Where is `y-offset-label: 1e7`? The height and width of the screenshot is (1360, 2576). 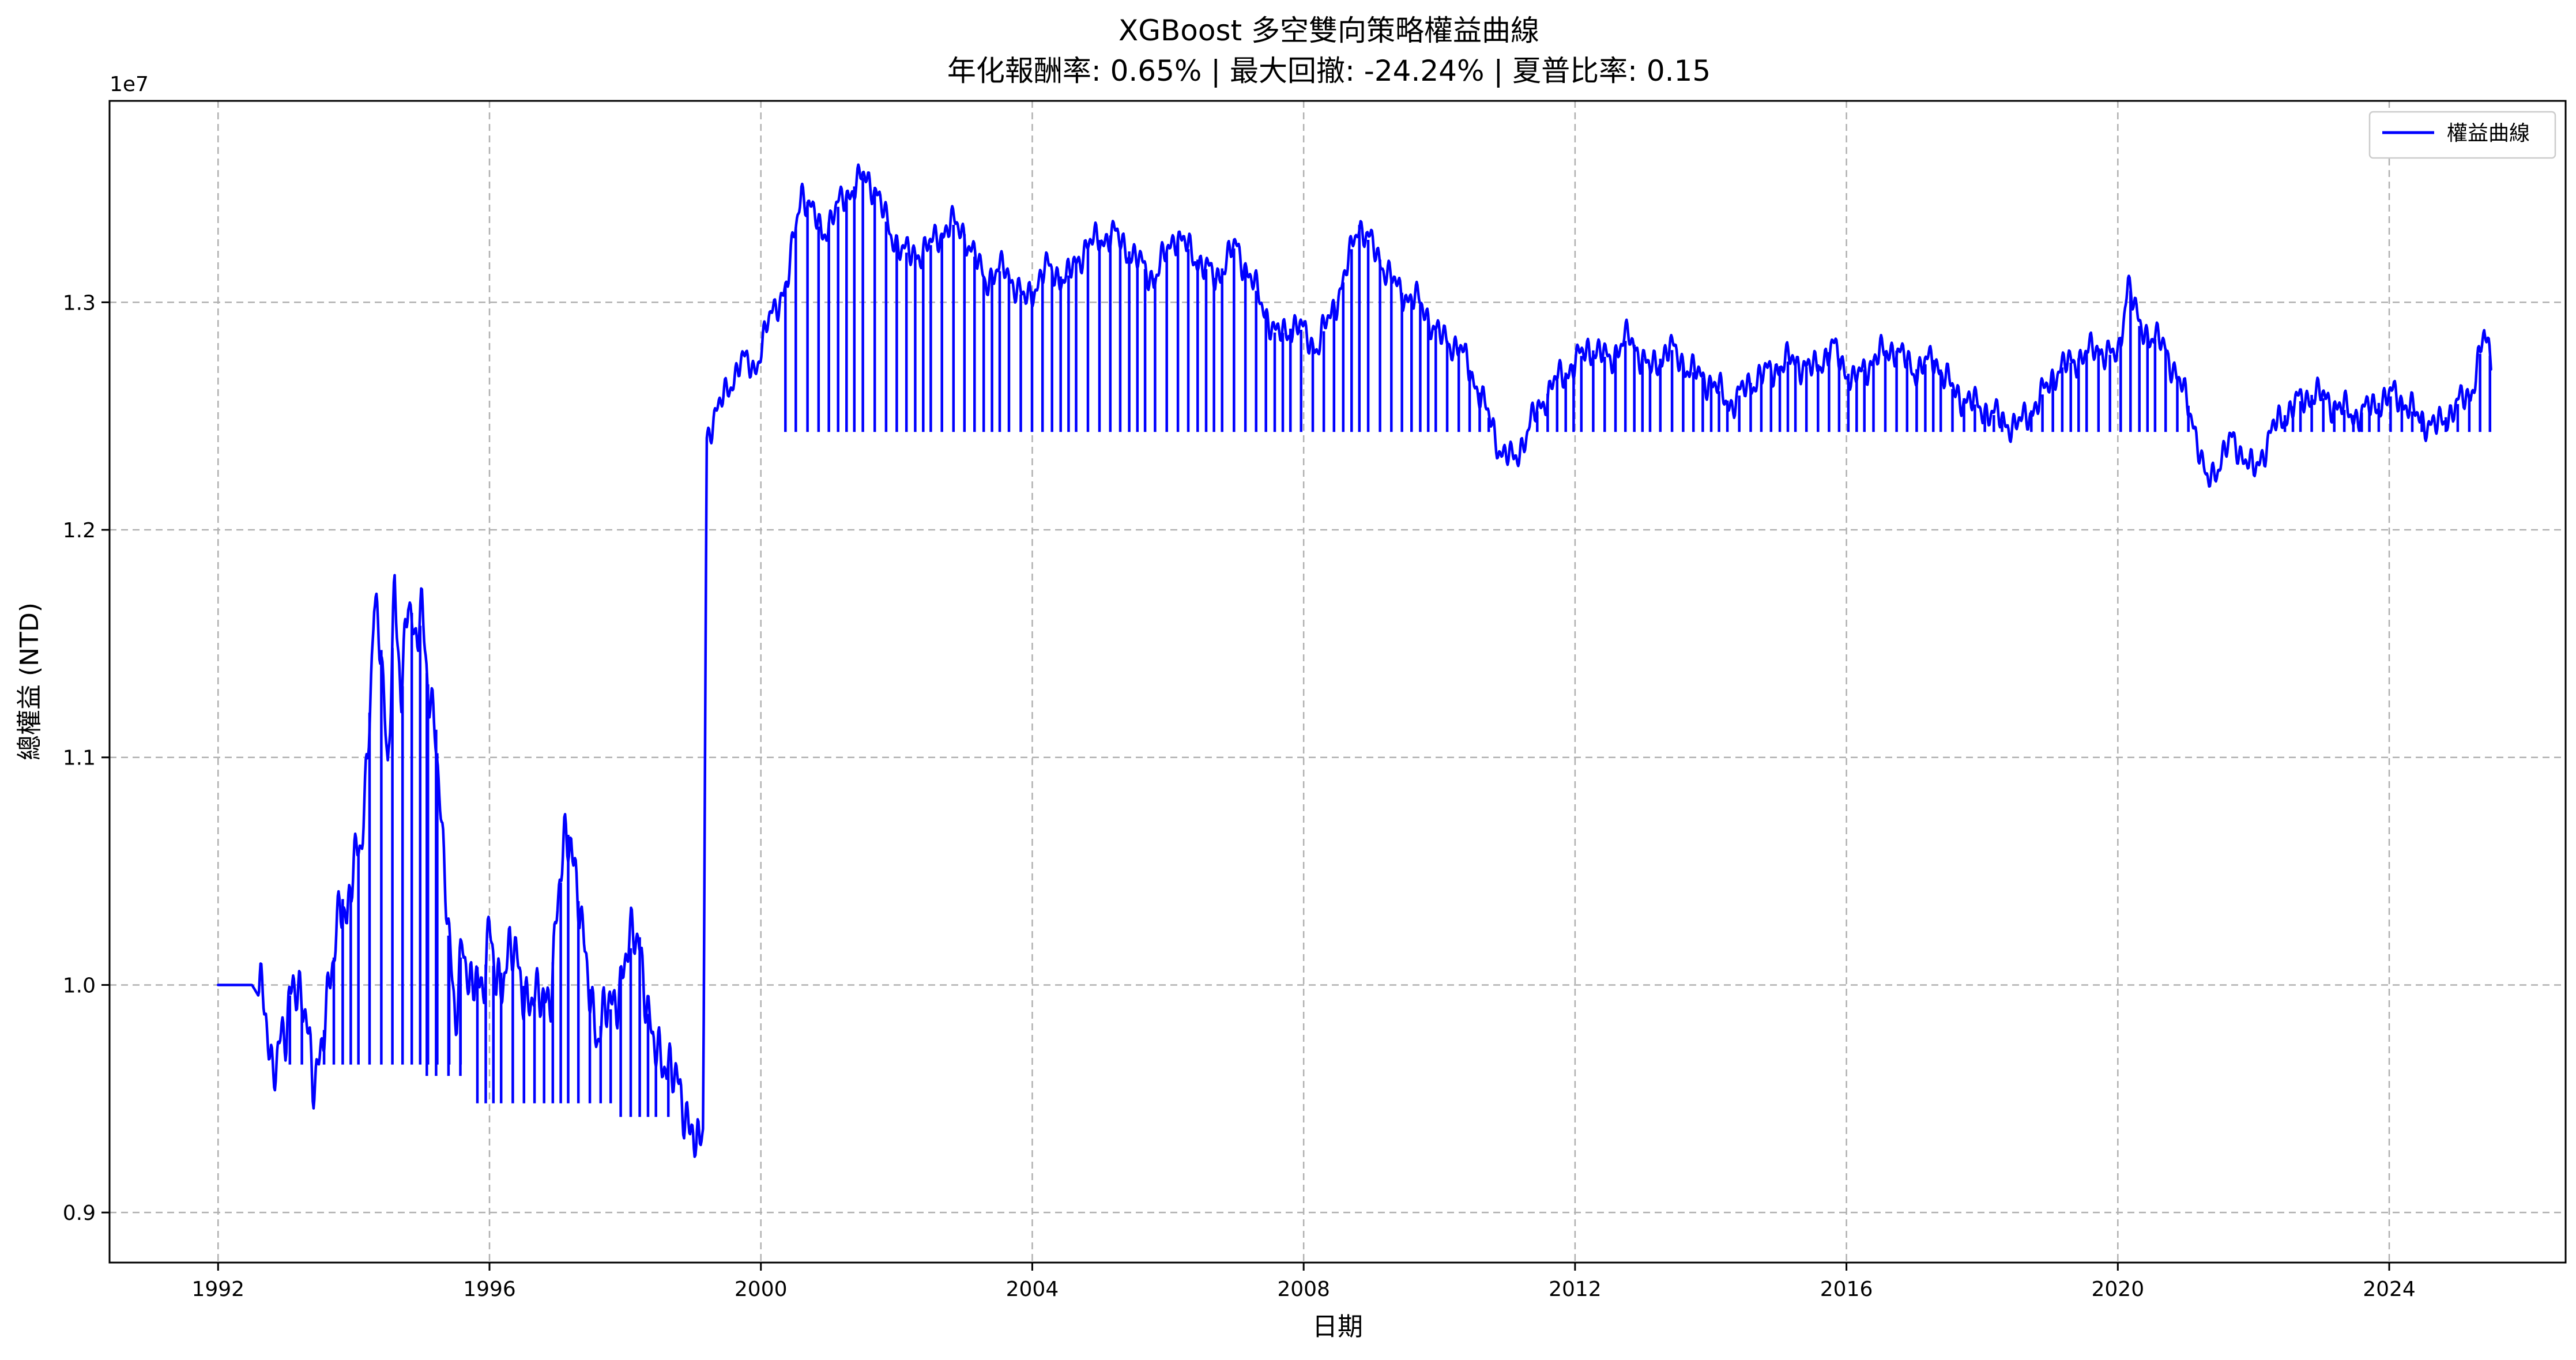
y-offset-label: 1e7 is located at coordinates (129, 84).